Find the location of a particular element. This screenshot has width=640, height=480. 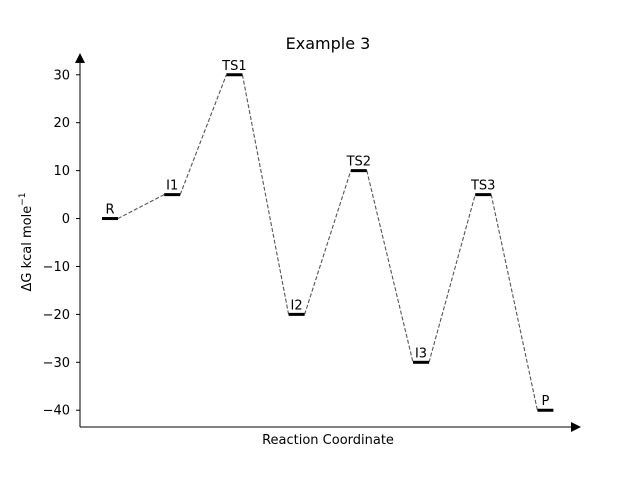

chart-title: Example 3 is located at coordinates (328, 43).